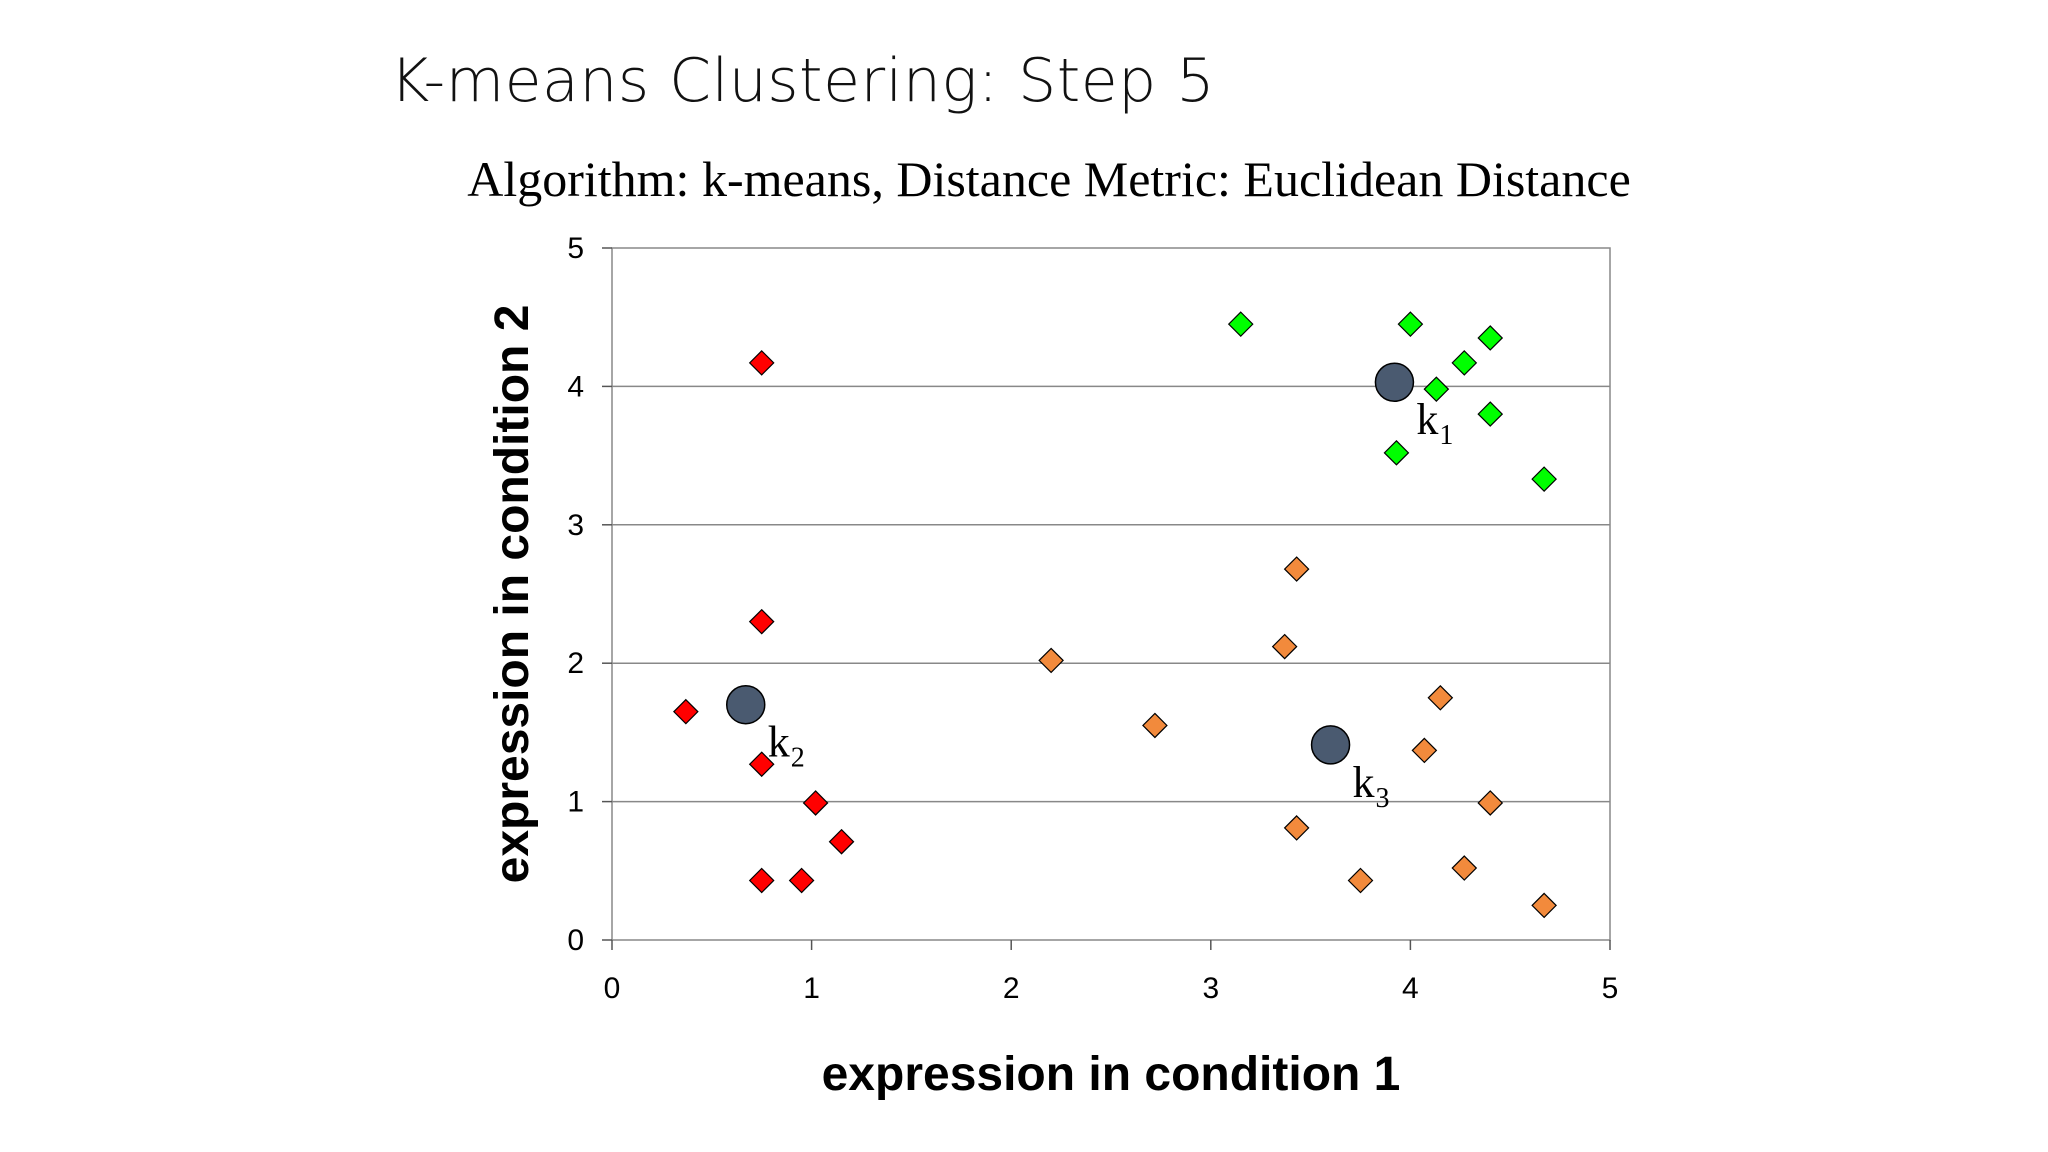  I want to click on x-tick-label: 4, so click(1410, 988).